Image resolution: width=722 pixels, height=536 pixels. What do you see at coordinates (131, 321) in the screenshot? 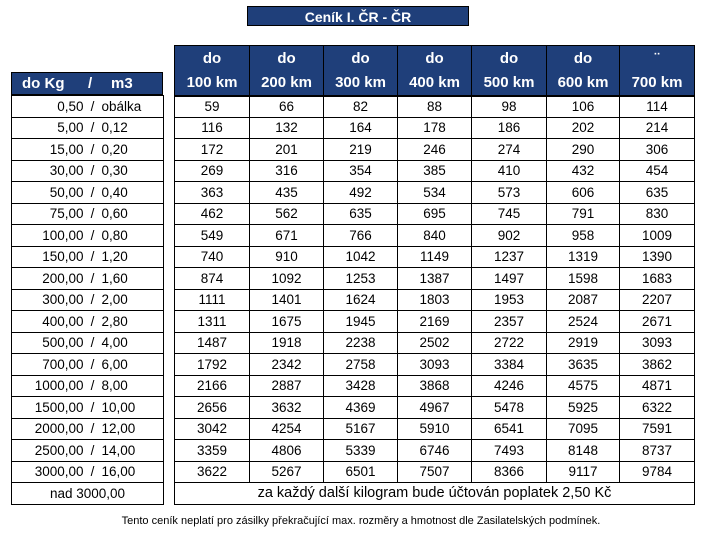
I see `volume-cell: 2,80` at bounding box center [131, 321].